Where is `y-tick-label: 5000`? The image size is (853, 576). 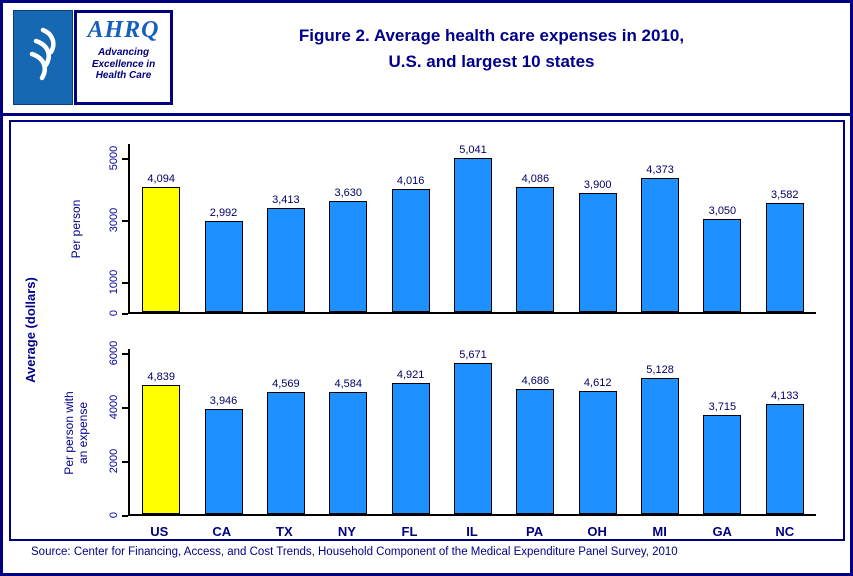 y-tick-label: 5000 is located at coordinates (114, 158).